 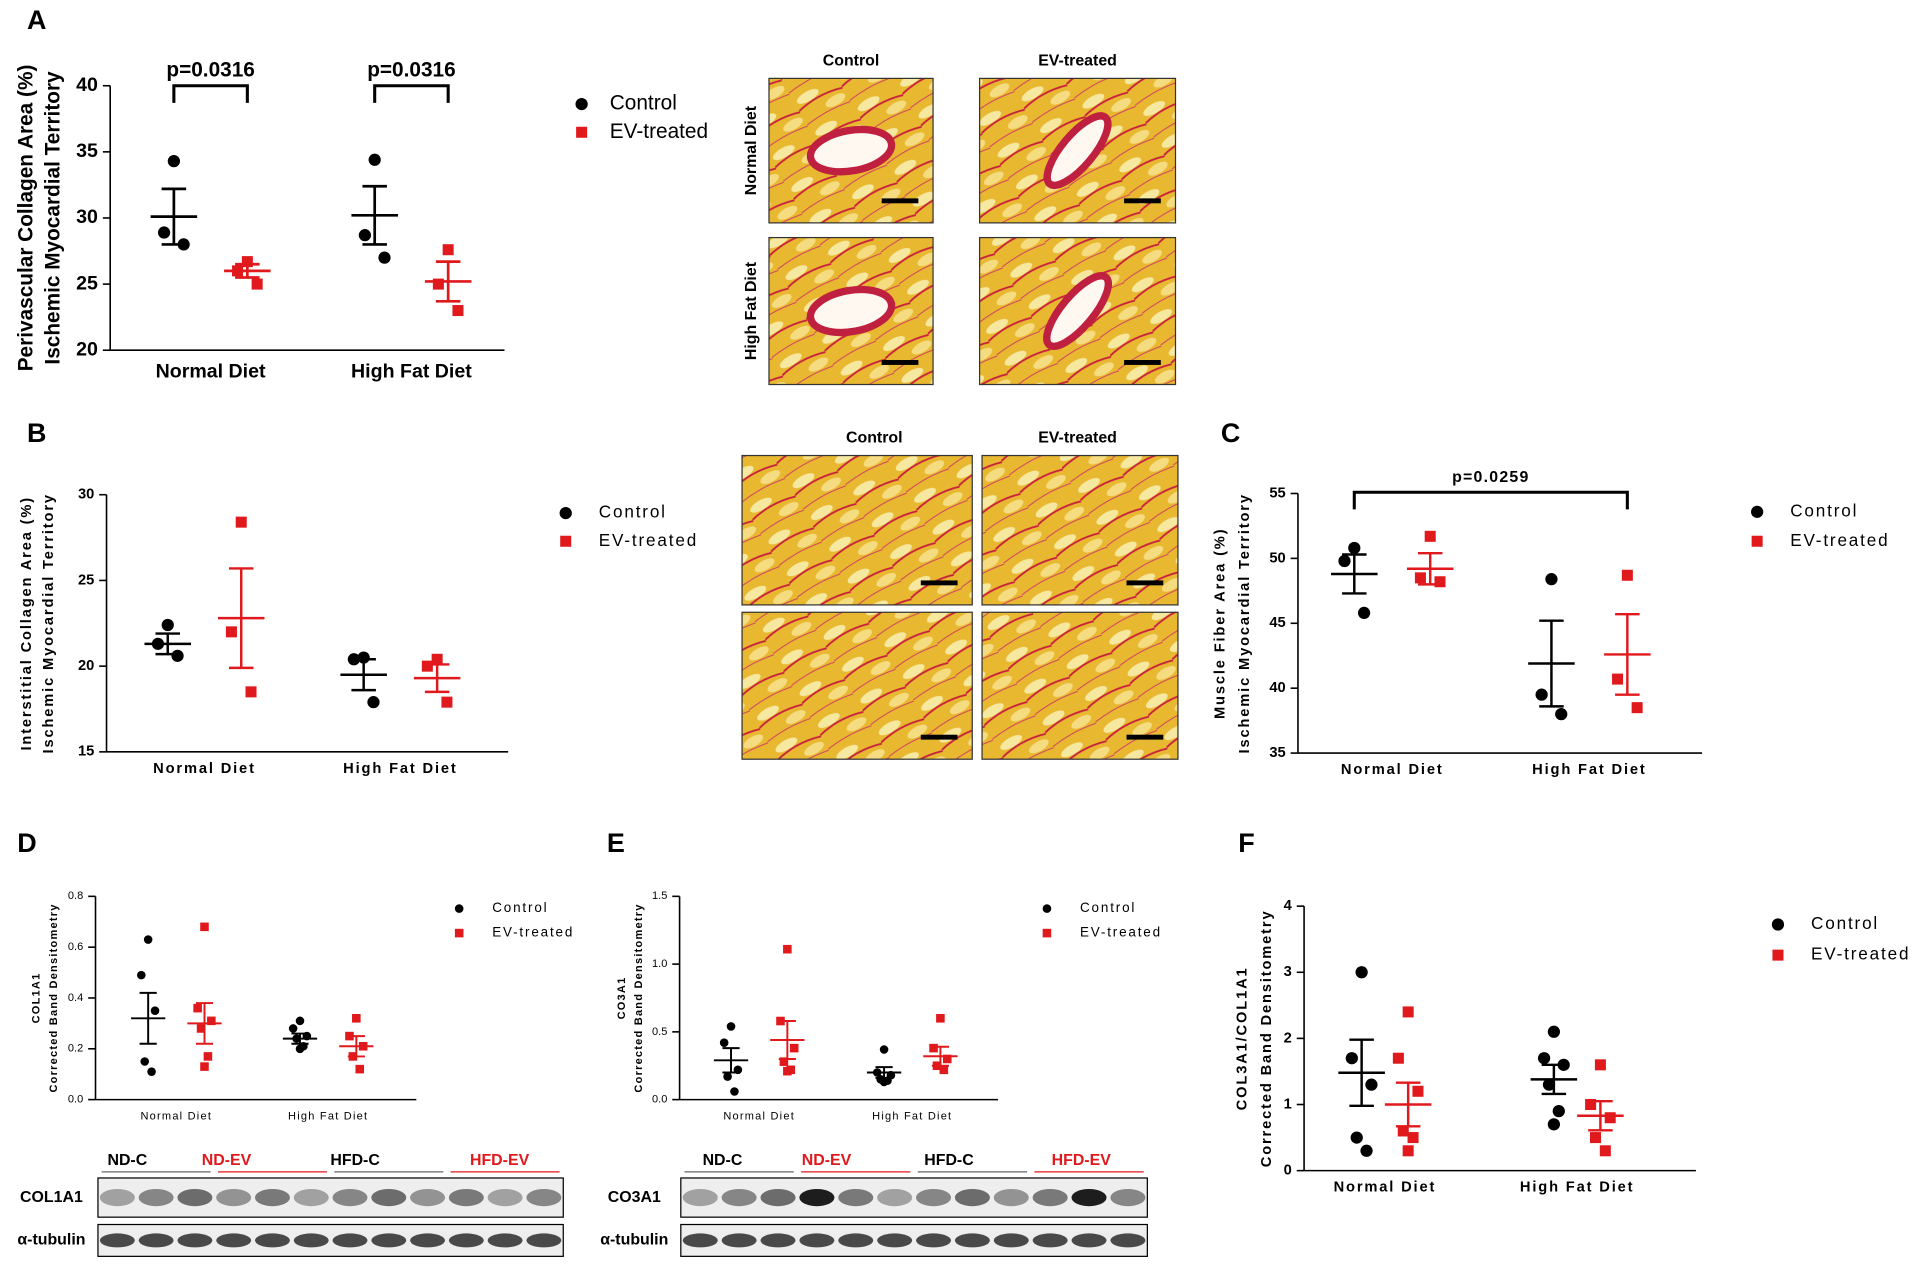 What do you see at coordinates (36, 20) in the screenshot?
I see `panel-letter: A` at bounding box center [36, 20].